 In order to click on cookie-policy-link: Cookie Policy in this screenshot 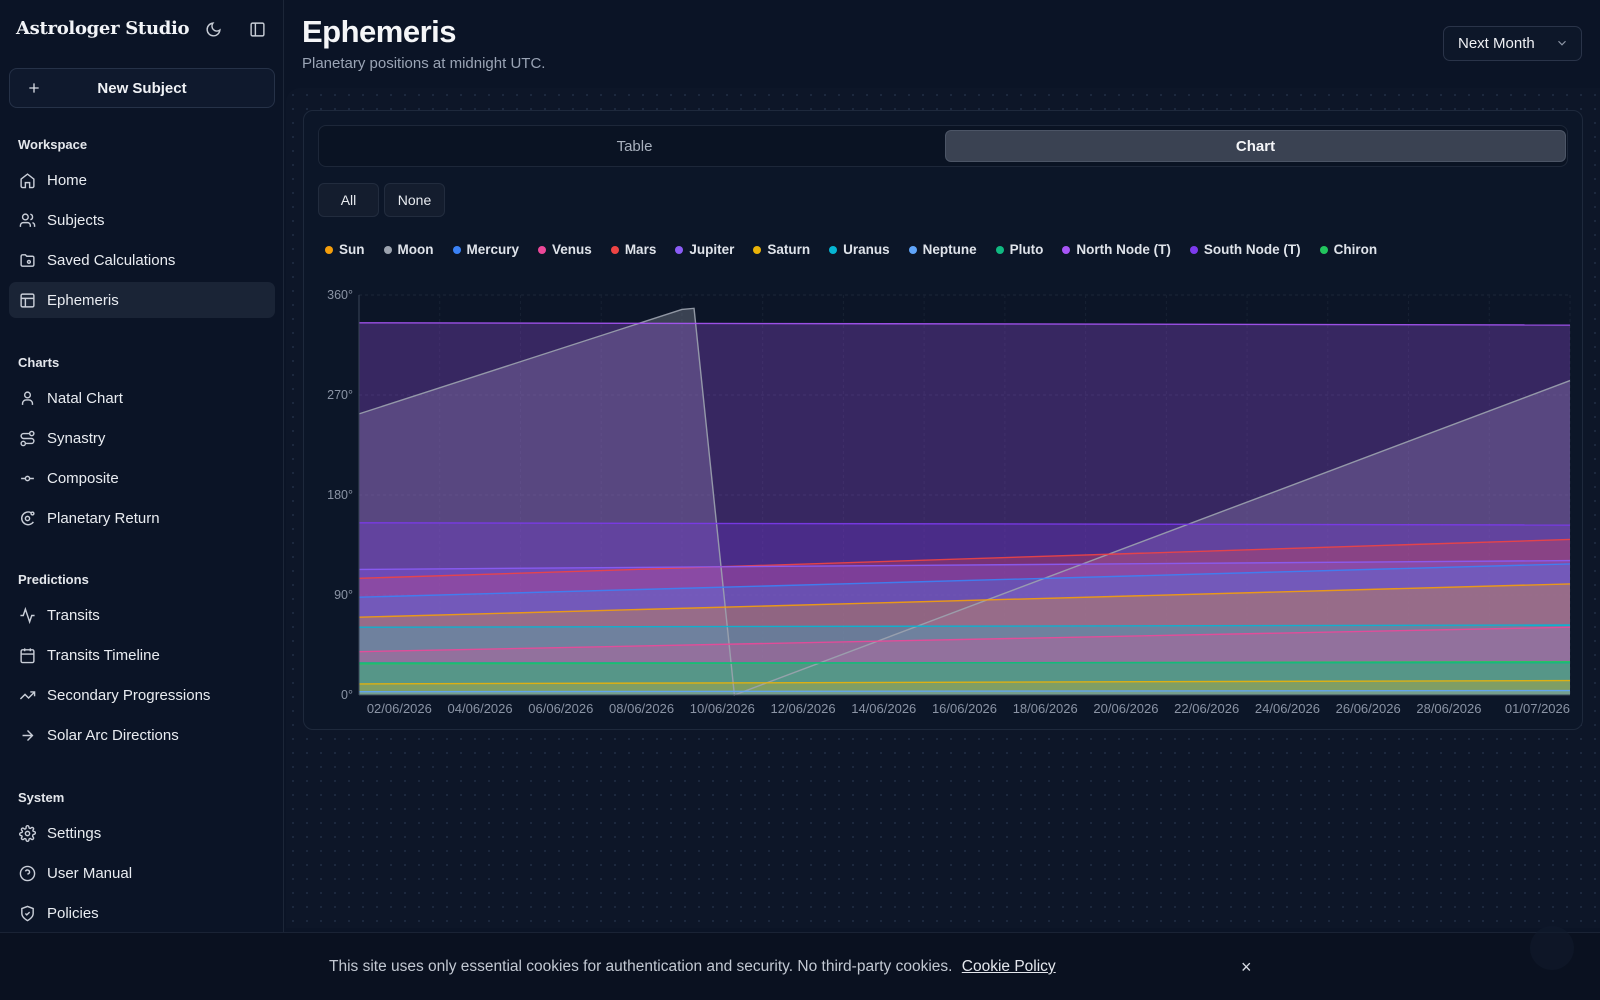, I will do `click(1008, 966)`.